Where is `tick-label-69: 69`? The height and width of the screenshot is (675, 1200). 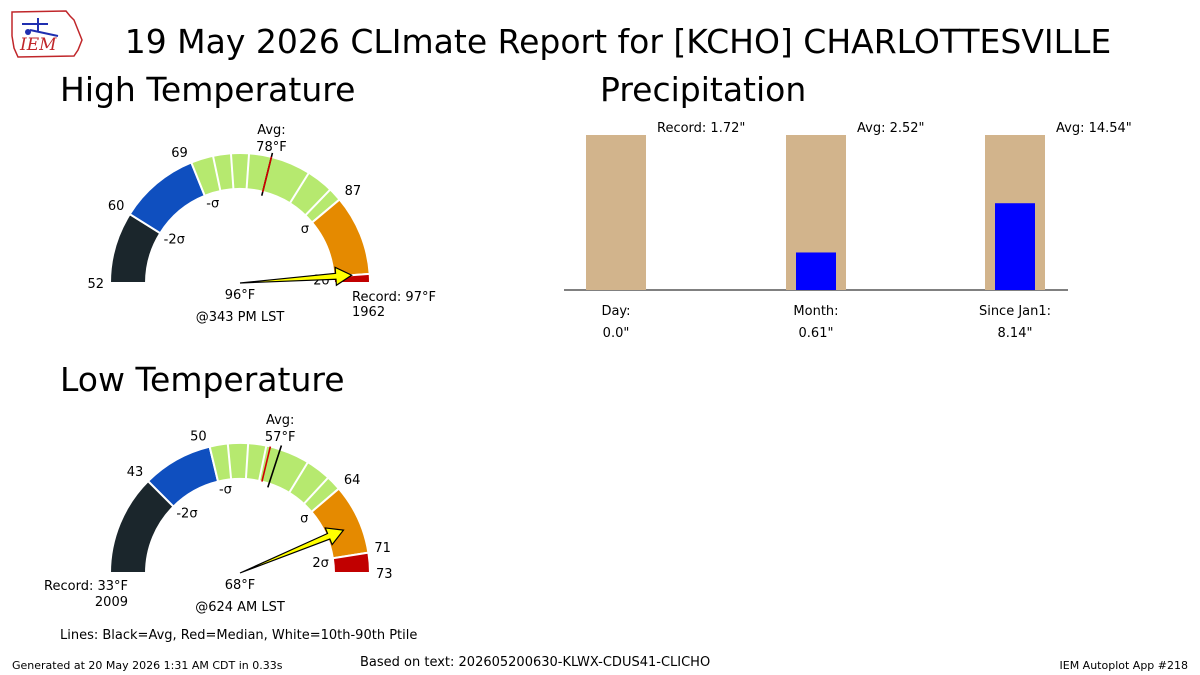
tick-label-69: 69 is located at coordinates (179, 153).